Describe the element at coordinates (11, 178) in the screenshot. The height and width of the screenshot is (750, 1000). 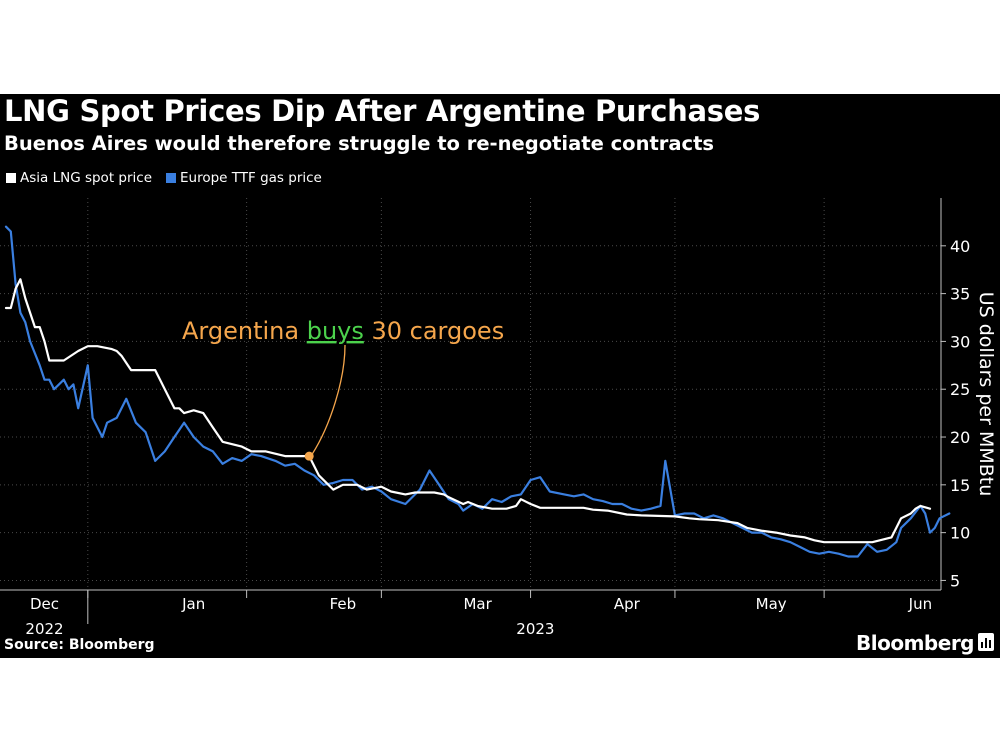
I see `legend-swatch-asia` at that location.